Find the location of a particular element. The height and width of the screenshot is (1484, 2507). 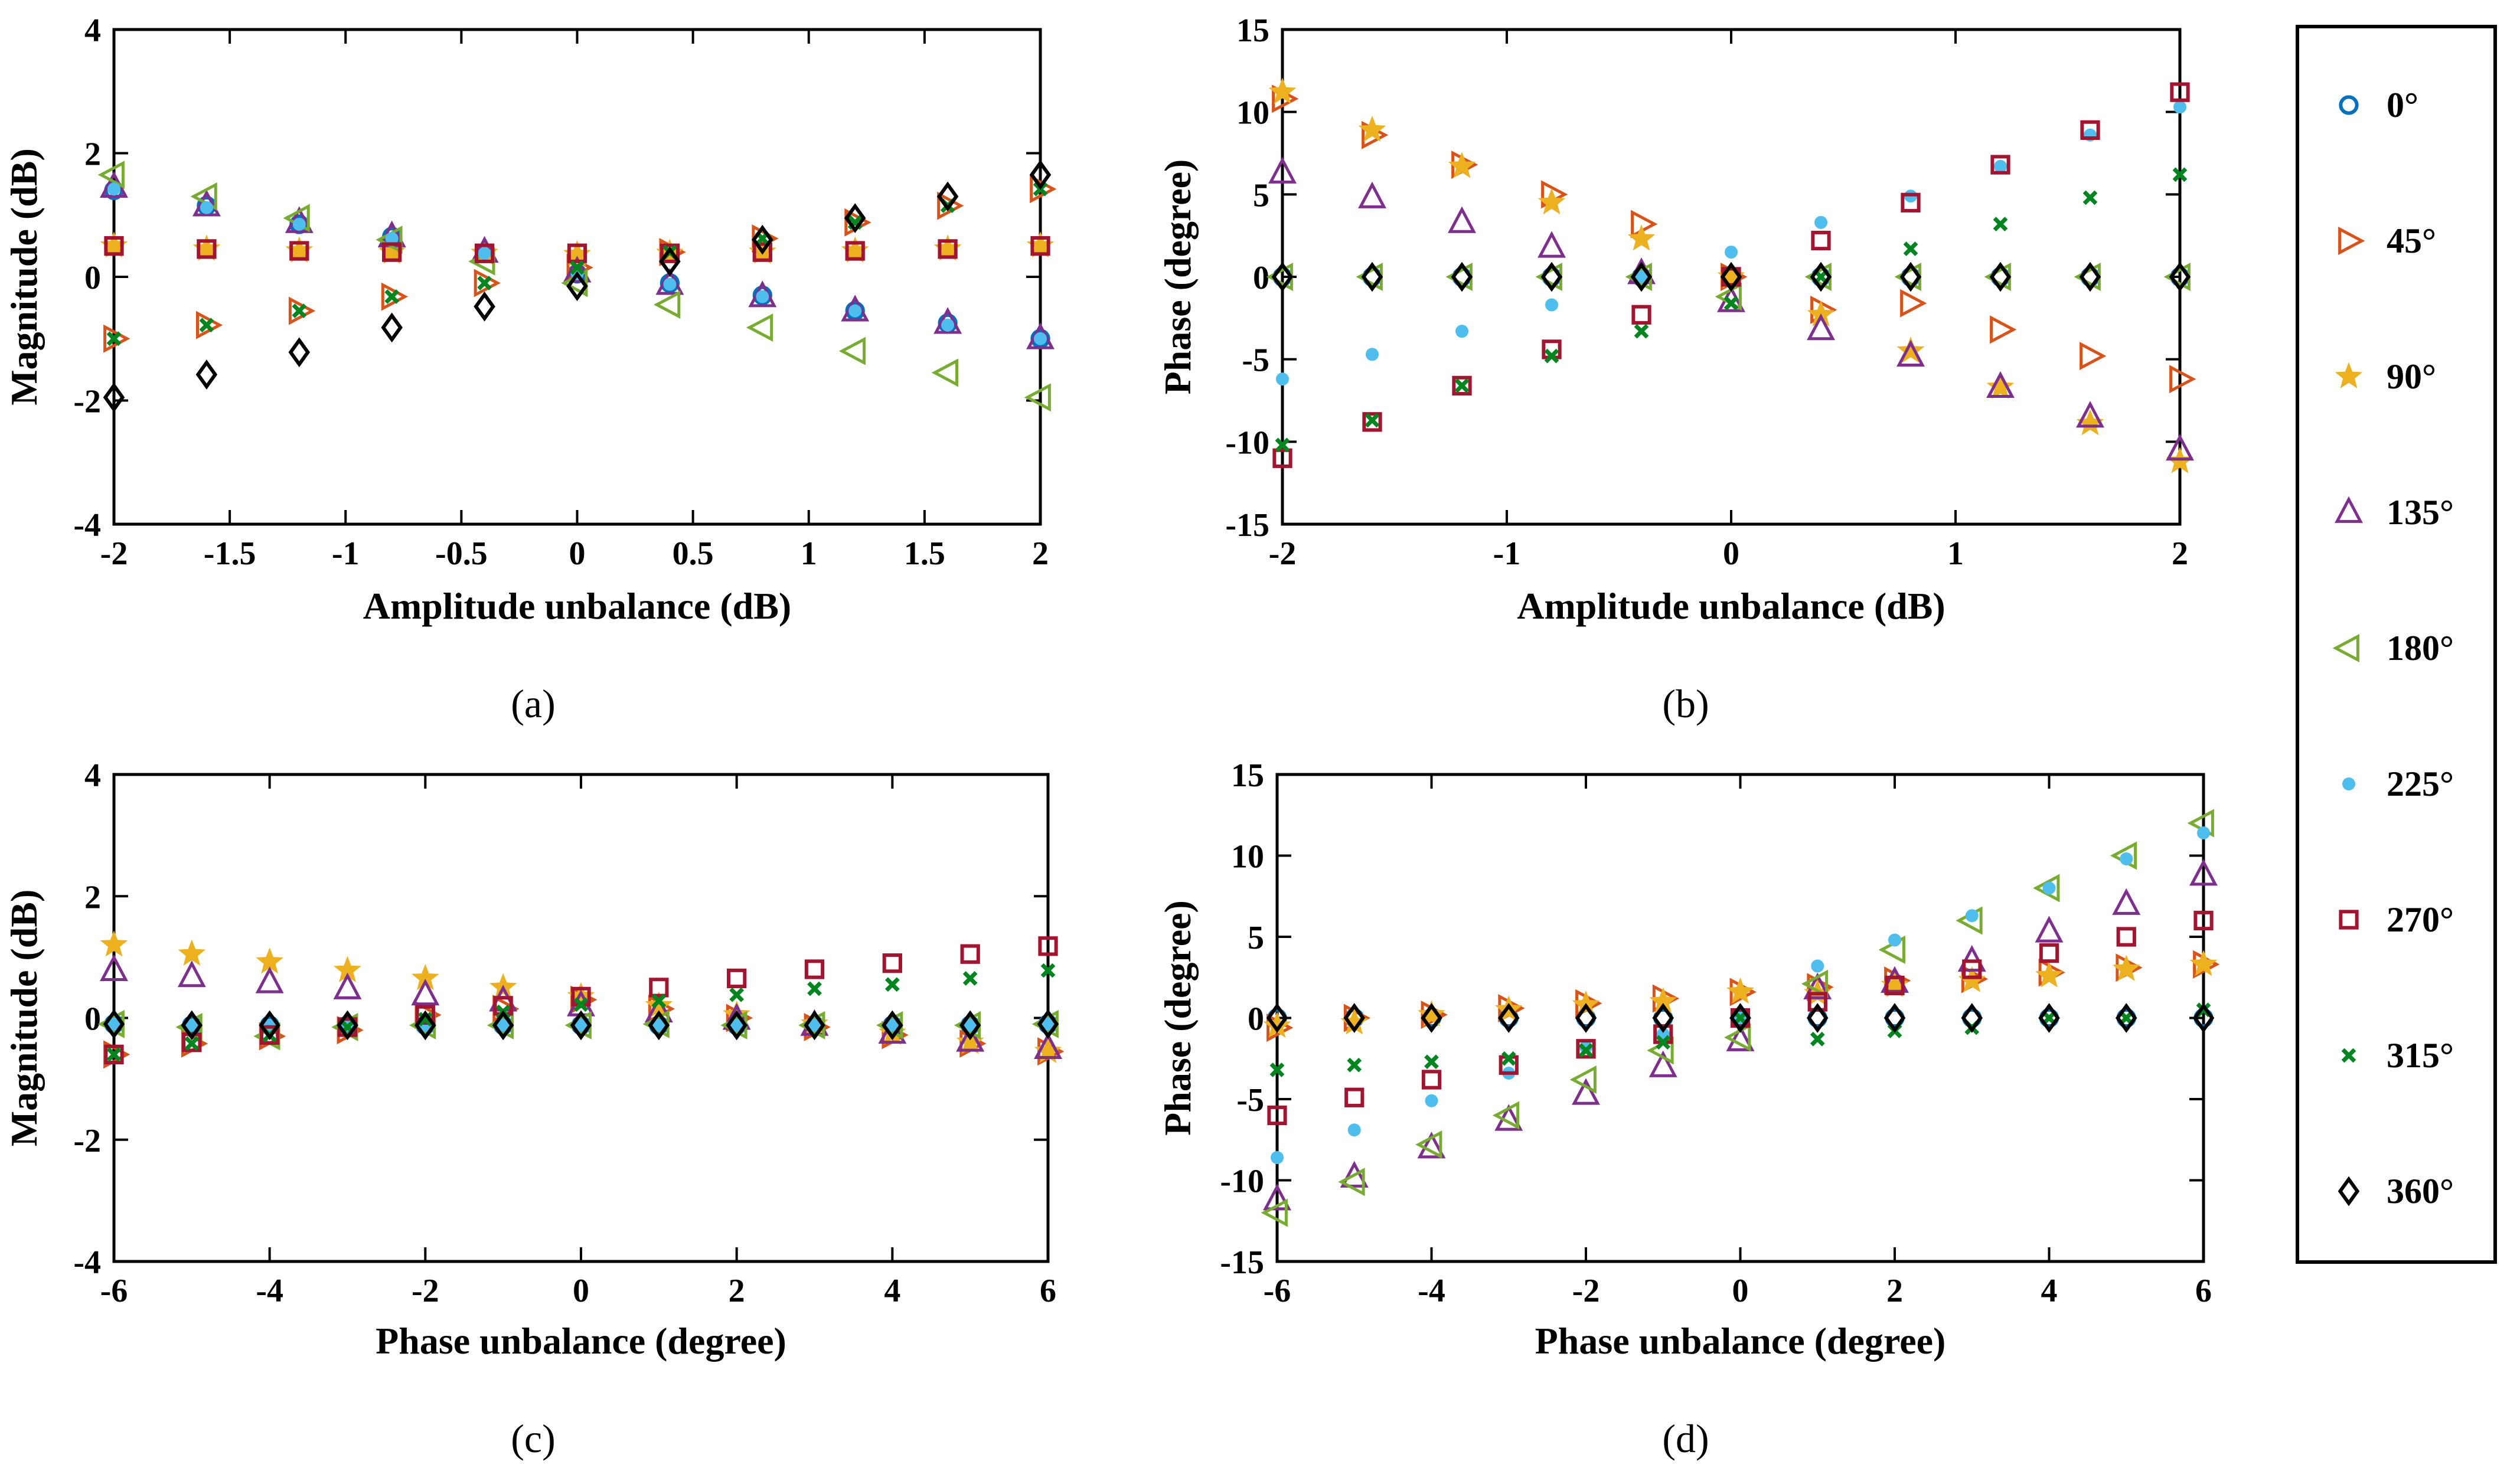

x-tick-label: 0 is located at coordinates (581, 1291).